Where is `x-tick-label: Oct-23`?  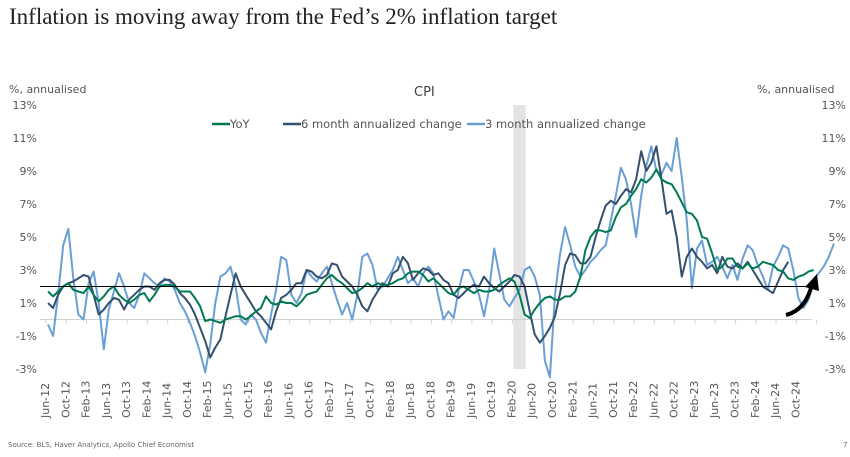 x-tick-label: Oct-23 is located at coordinates (735, 399).